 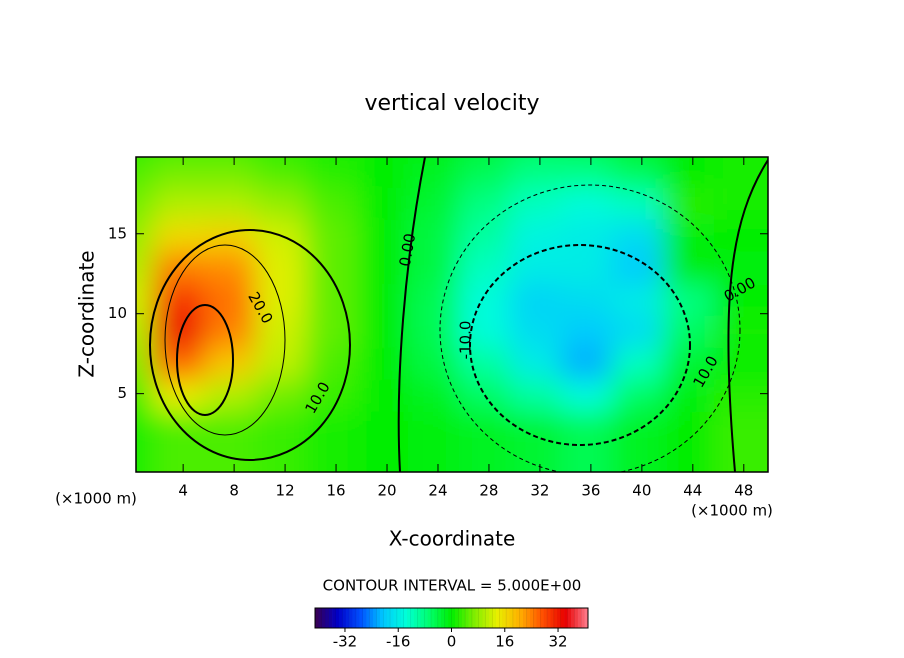 What do you see at coordinates (740, 441) in the screenshot?
I see `field-cell` at bounding box center [740, 441].